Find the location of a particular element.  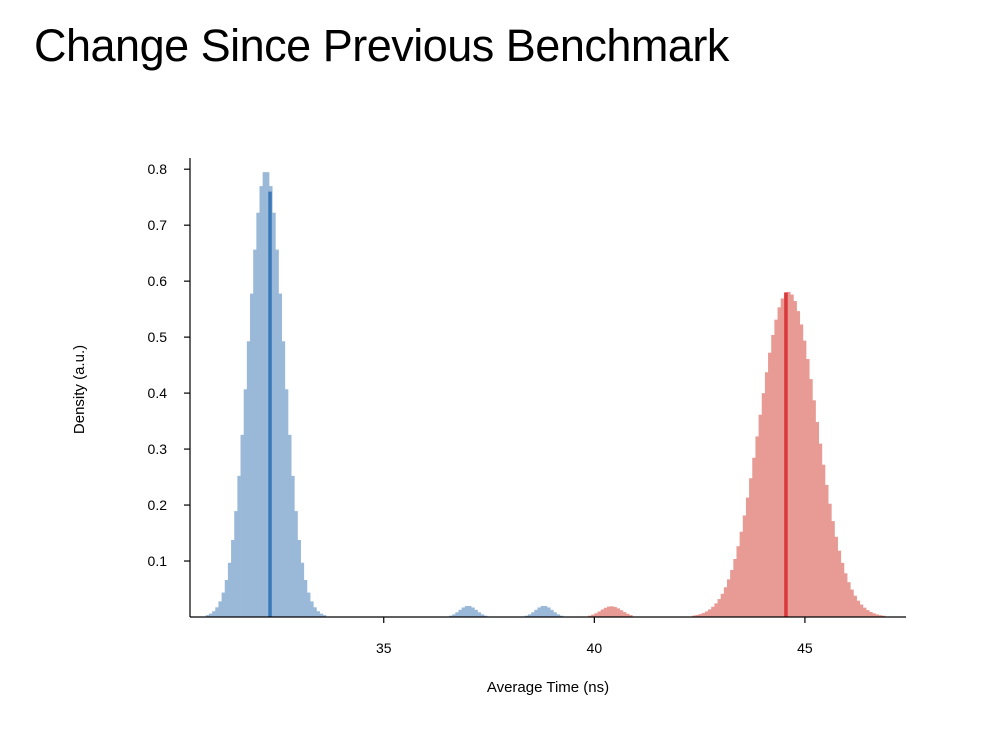

page-title: Change Since Previous Benchmark is located at coordinates (381, 45).